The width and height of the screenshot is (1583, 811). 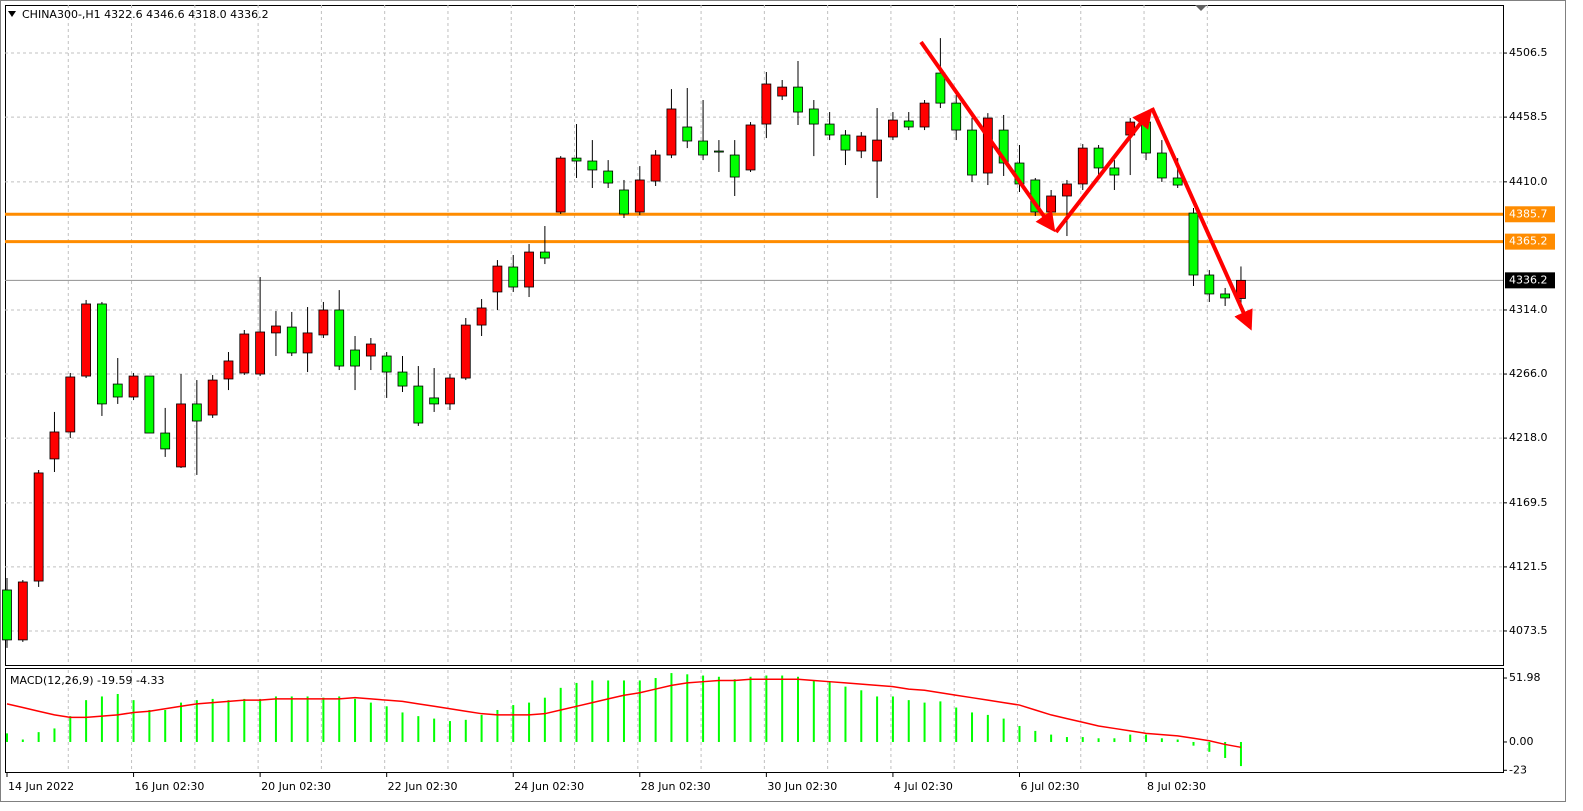 I want to click on y-tick-label: 51.98, so click(x=1525, y=677).